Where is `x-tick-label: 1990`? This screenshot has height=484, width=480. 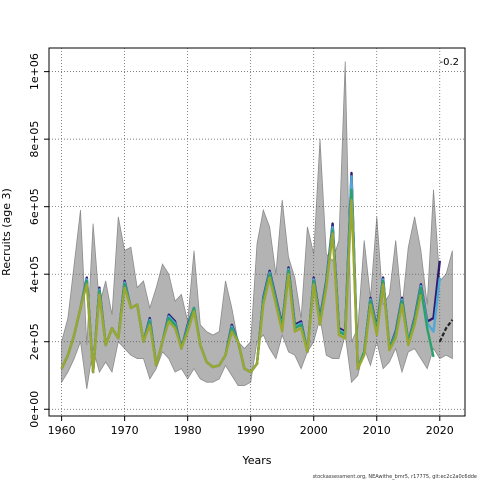
x-tick-label: 1990 is located at coordinates (251, 430).